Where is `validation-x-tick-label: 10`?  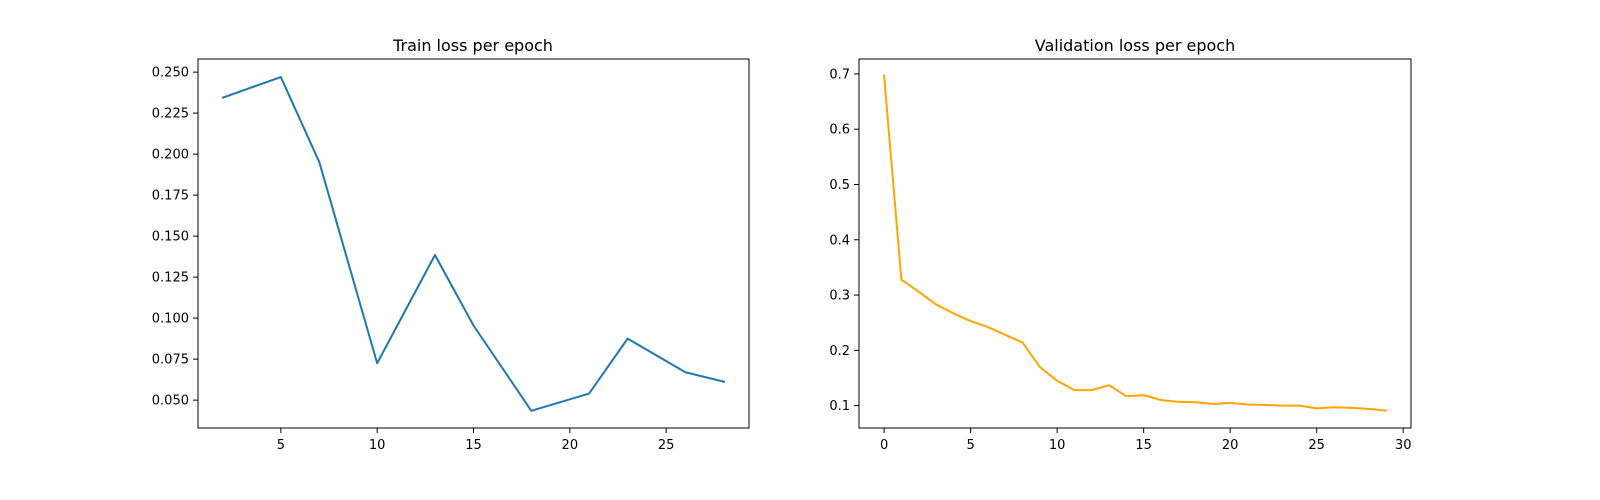 validation-x-tick-label: 10 is located at coordinates (1057, 445).